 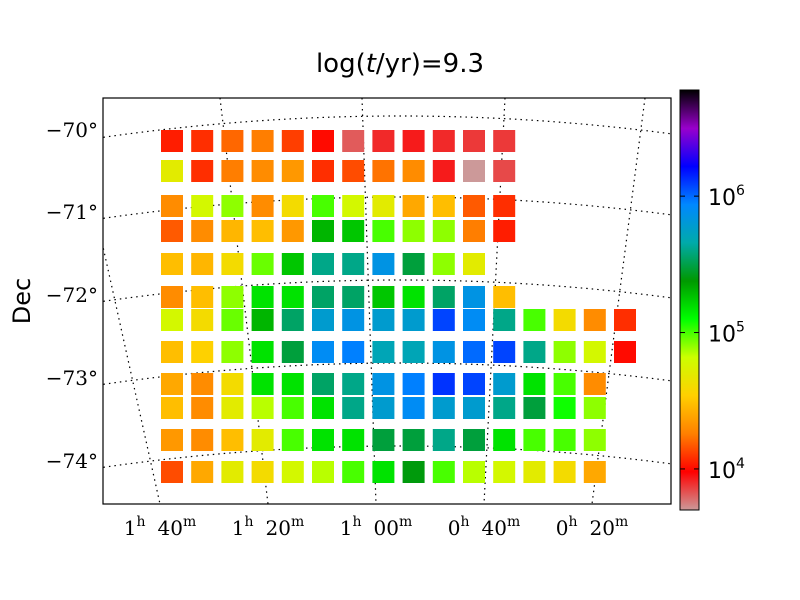 What do you see at coordinates (484, 527) in the screenshot?
I see `ra-tick-label: 0h 40m` at bounding box center [484, 527].